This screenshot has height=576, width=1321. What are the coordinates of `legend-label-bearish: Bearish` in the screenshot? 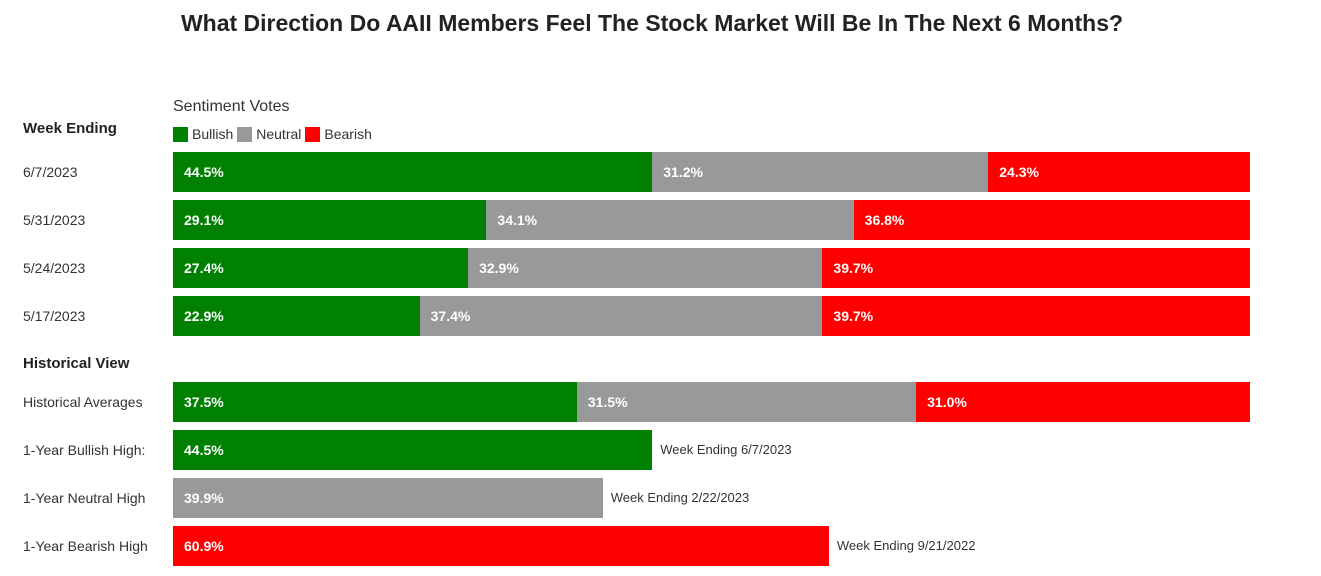 It's located at (348, 134).